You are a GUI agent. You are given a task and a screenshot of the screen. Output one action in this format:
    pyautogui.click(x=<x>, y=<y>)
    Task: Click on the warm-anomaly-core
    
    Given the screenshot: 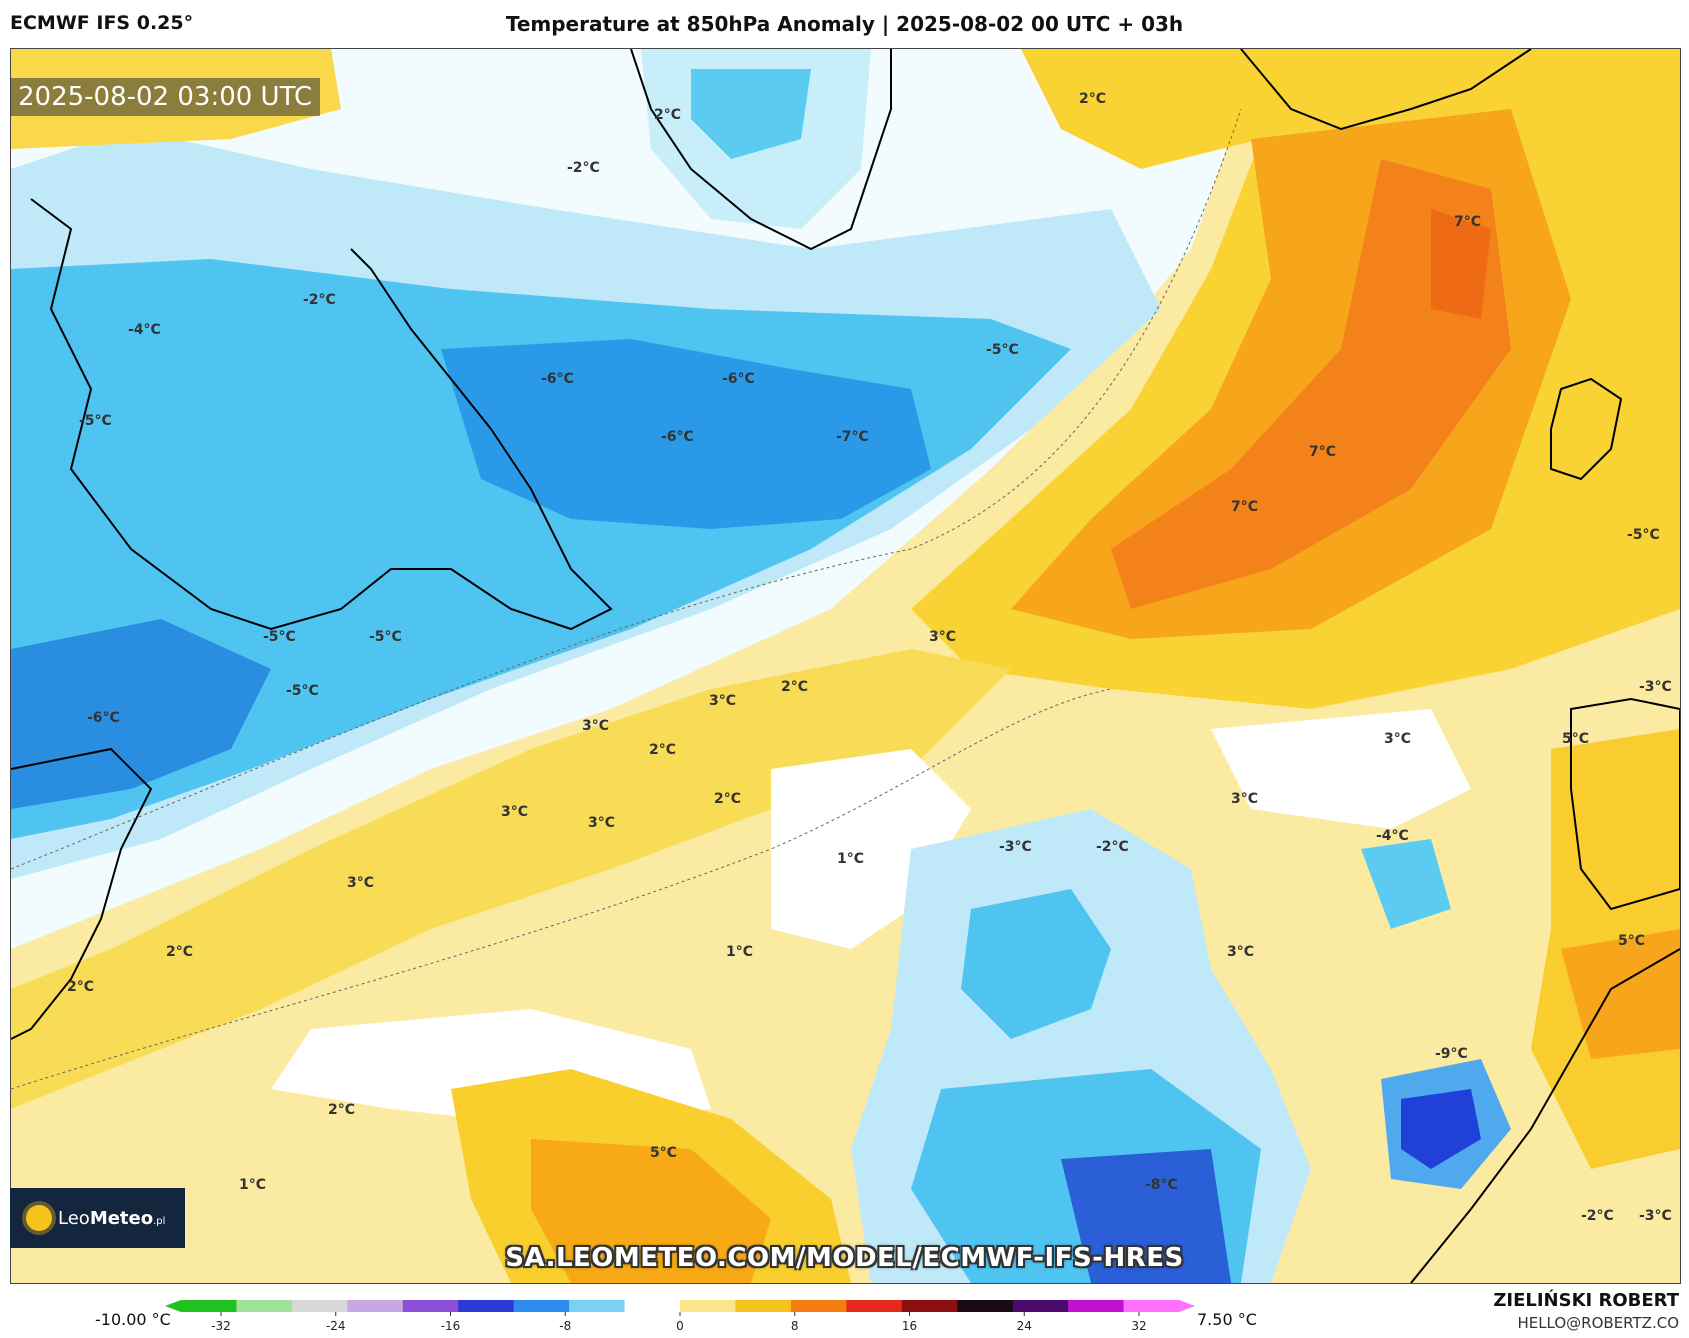 What is the action you would take?
    pyautogui.click(x=1311, y=384)
    